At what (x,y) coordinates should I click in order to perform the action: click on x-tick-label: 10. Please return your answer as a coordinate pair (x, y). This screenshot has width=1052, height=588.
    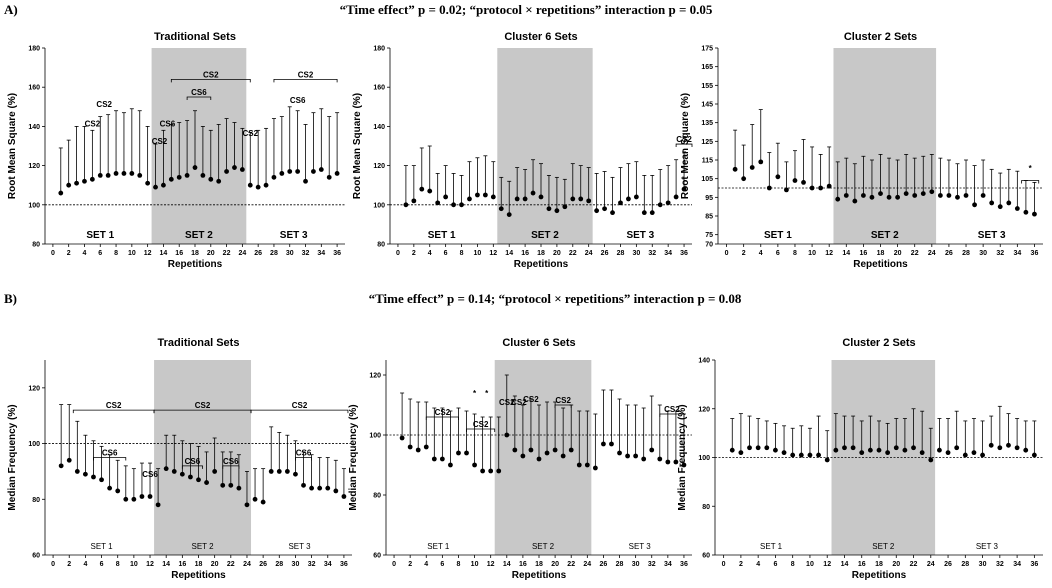
    Looking at the image, I should click on (132, 253).